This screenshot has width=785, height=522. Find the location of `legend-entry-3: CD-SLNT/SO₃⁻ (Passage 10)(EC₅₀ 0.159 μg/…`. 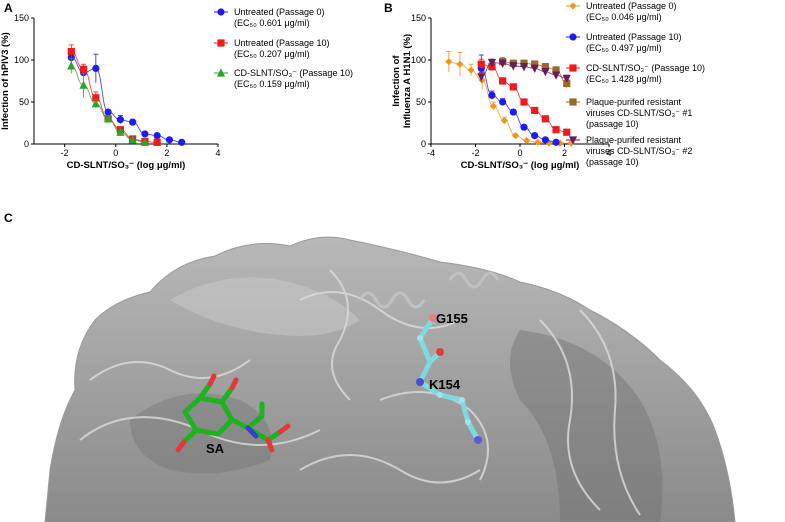

legend-entry-3: CD-SLNT/SO₃⁻ (Passage 10)(EC₅₀ 0.159 μg/… is located at coordinates (283, 78).